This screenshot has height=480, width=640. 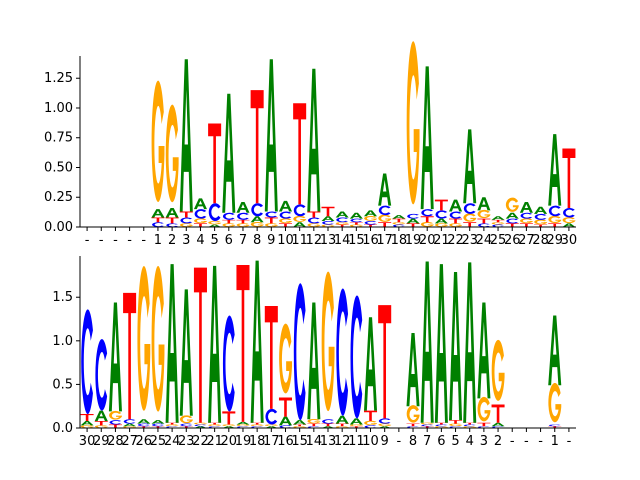 I want to click on x-tick-label: 12, so click(x=342, y=441).